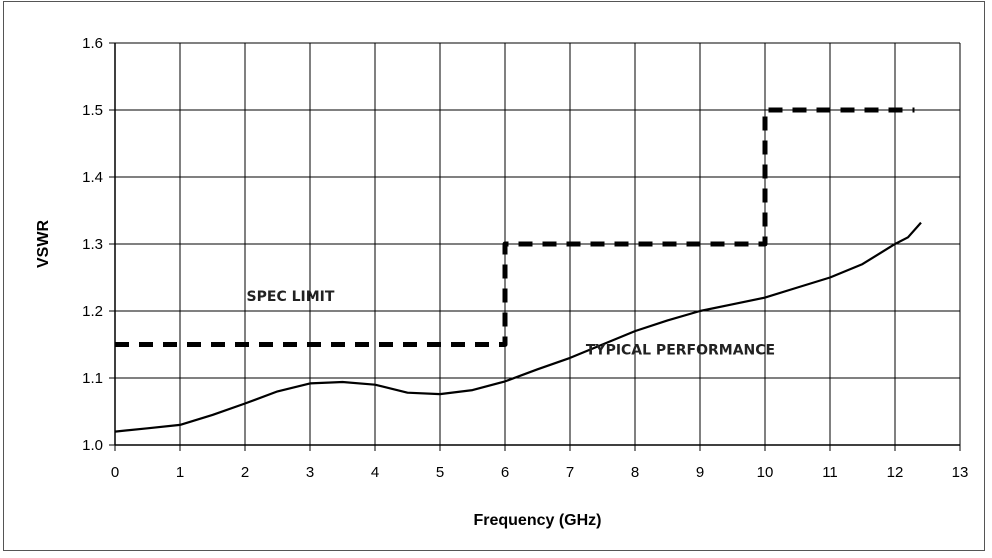  What do you see at coordinates (765, 472) in the screenshot?
I see `x-tick-label: 10` at bounding box center [765, 472].